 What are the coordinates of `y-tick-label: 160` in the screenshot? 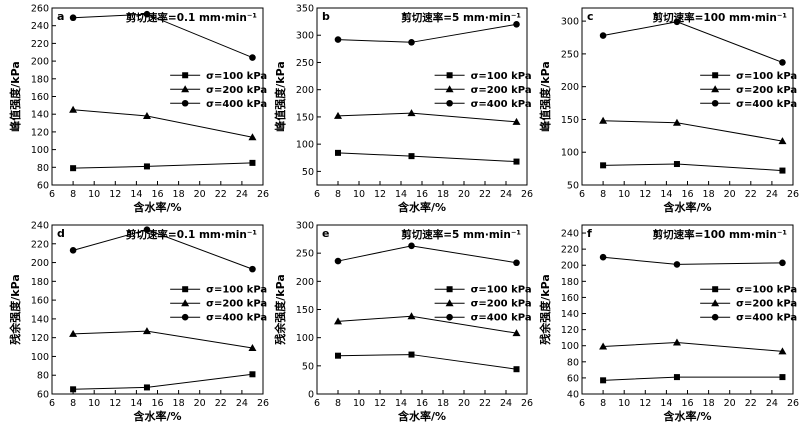 It's located at (40, 97).